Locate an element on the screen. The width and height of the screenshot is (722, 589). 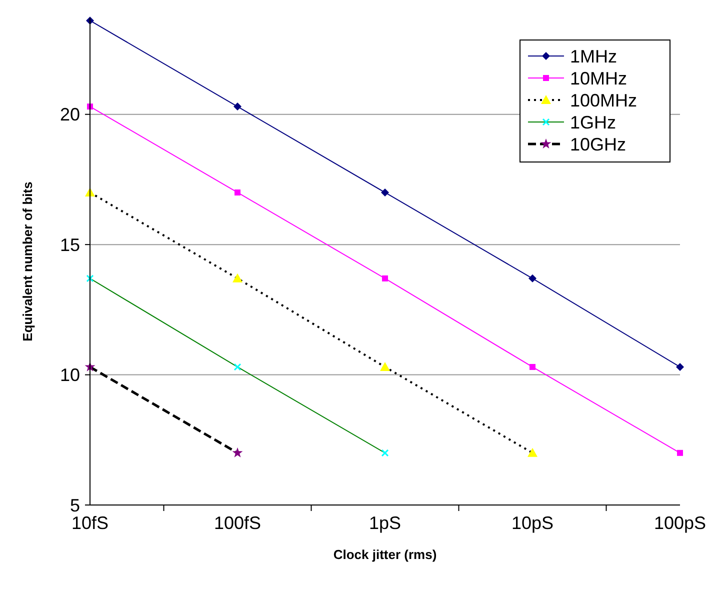
legend-label: 100MHz is located at coordinates (604, 100).